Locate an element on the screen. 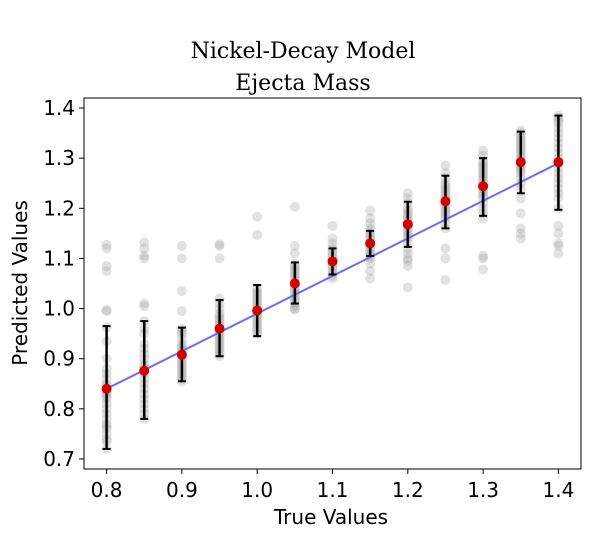  chart-title: Nickel-Decay Model is located at coordinates (303, 51).